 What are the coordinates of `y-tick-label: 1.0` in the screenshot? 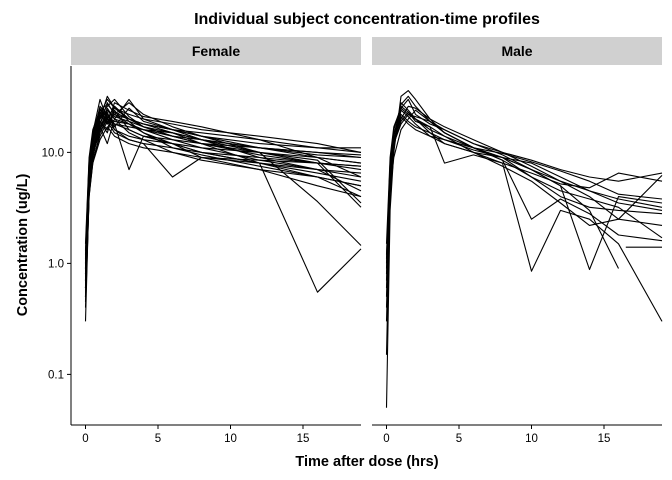 It's located at (56, 264).